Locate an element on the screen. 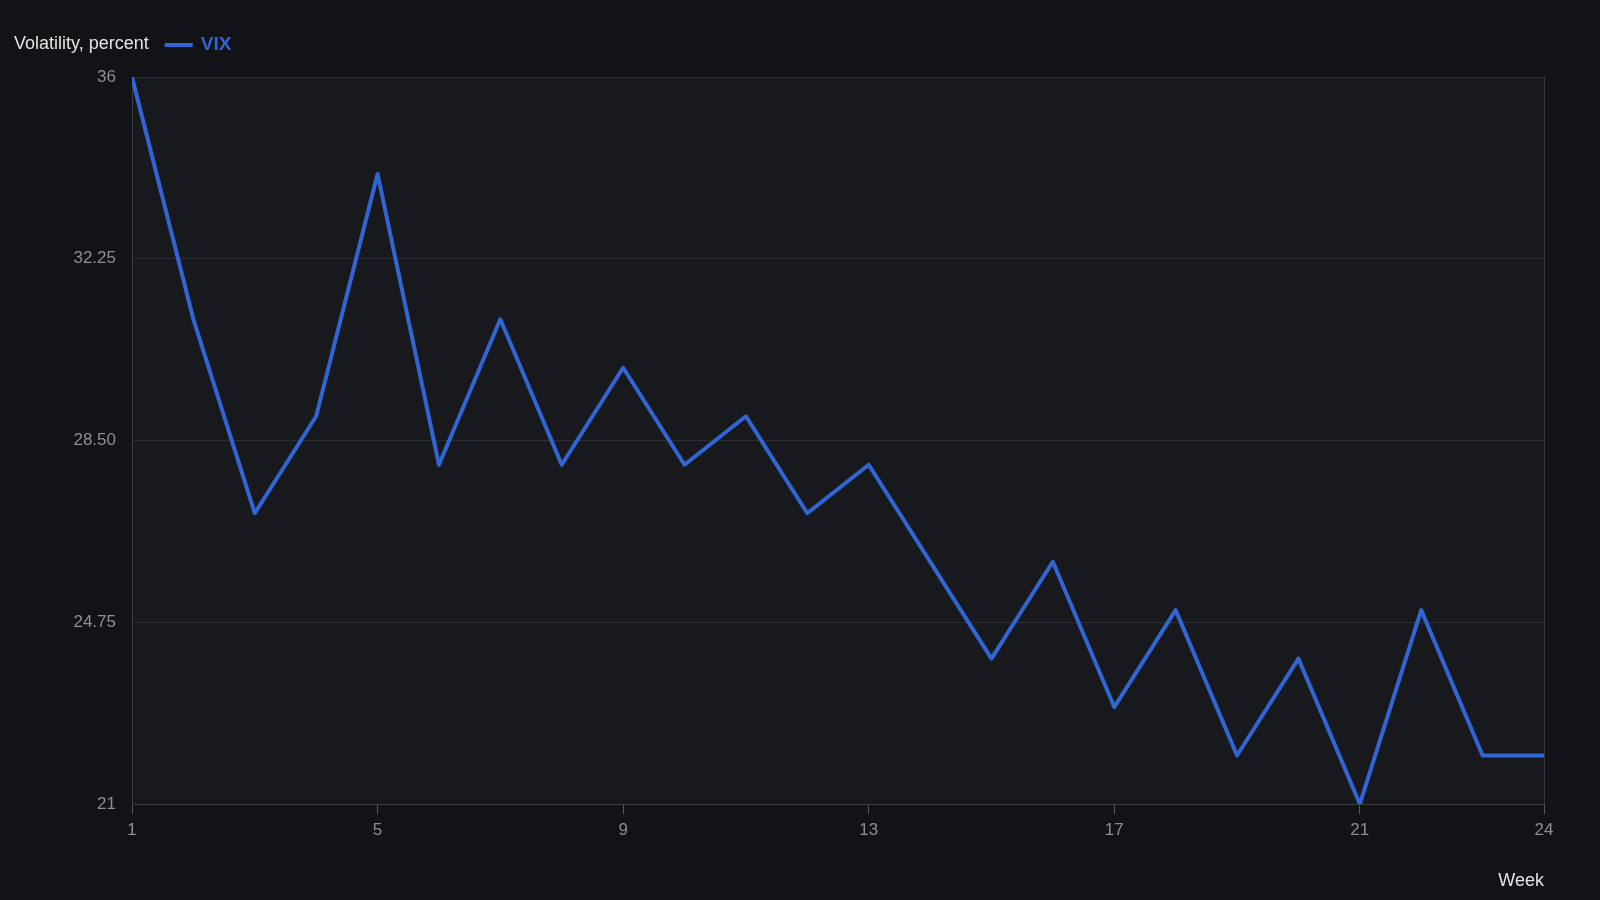 Image resolution: width=1600 pixels, height=900 pixels. legend-label: VIX is located at coordinates (216, 44).